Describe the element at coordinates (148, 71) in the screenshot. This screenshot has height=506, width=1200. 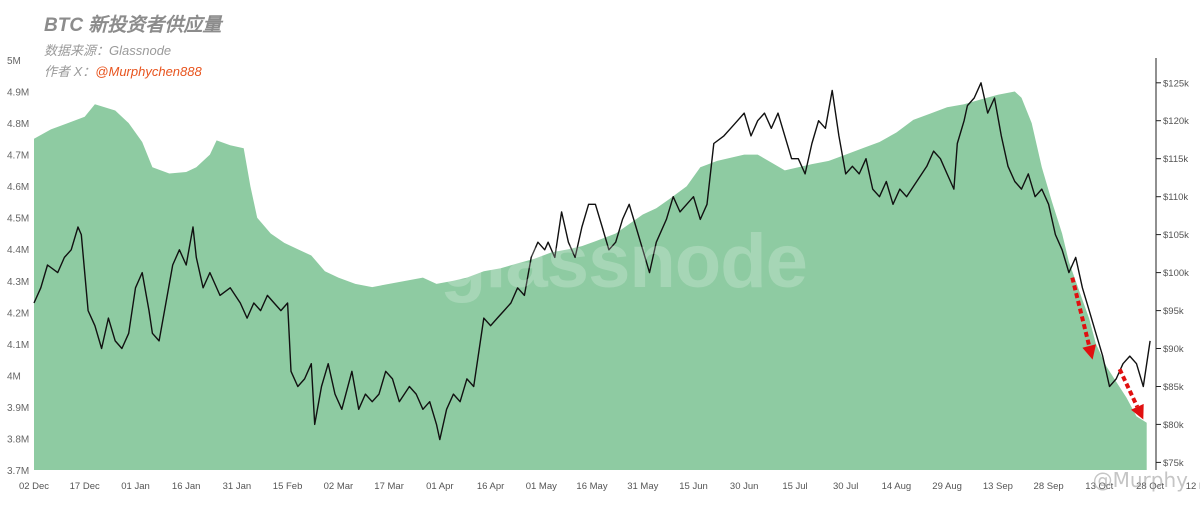
I see `author-handle: @Murphychen888` at that location.